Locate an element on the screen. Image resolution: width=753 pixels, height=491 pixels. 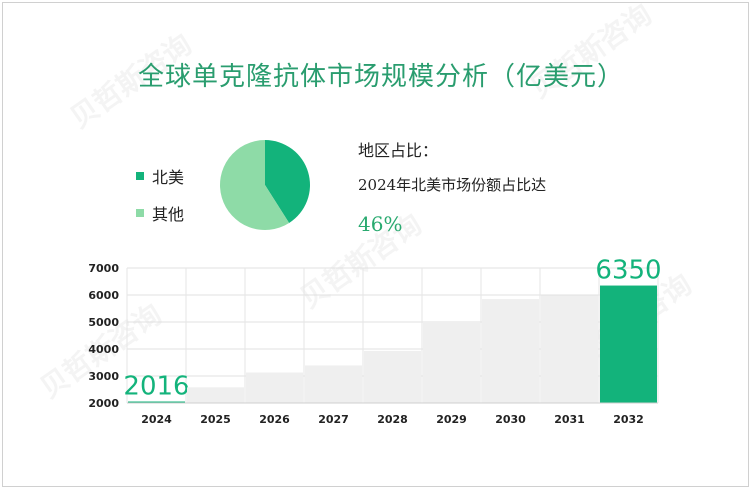
bar-2025 is located at coordinates (215, 395).